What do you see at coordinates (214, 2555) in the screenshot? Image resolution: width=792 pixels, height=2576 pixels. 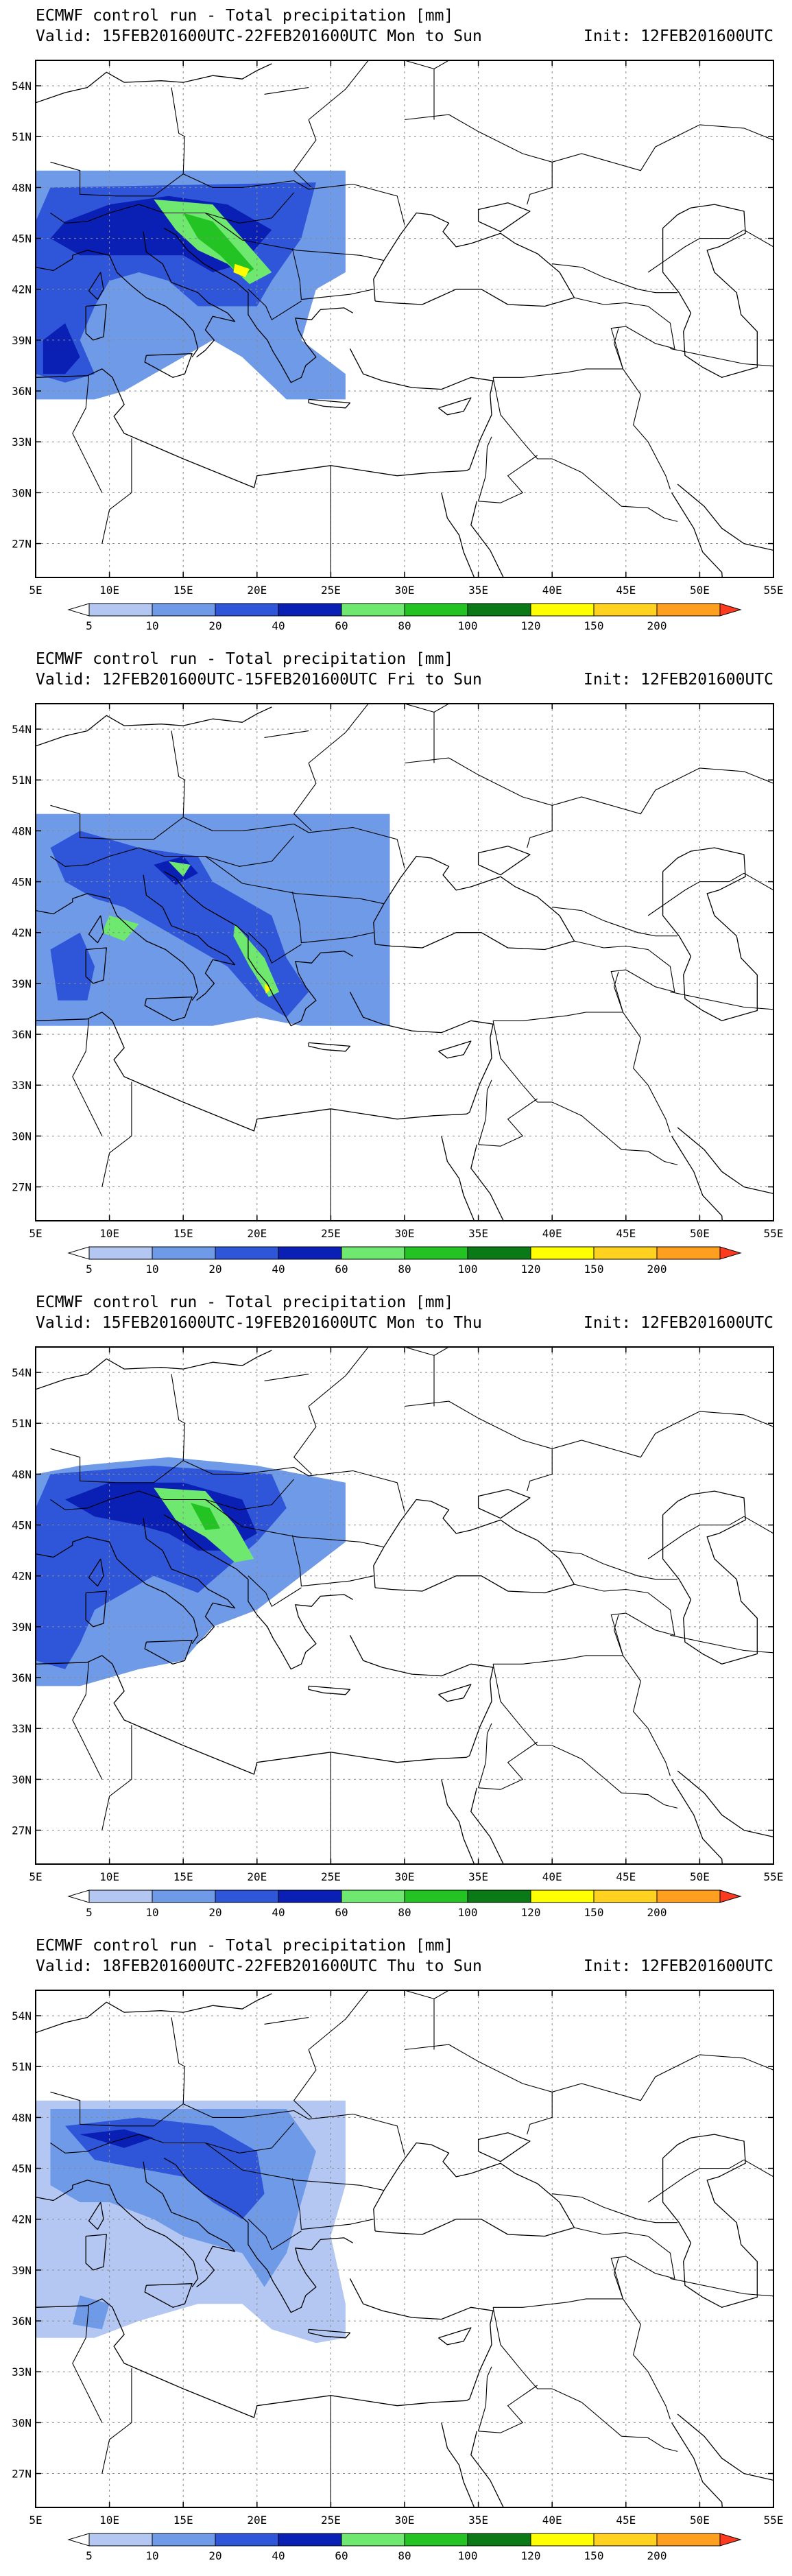 I see `legend-label: 20` at bounding box center [214, 2555].